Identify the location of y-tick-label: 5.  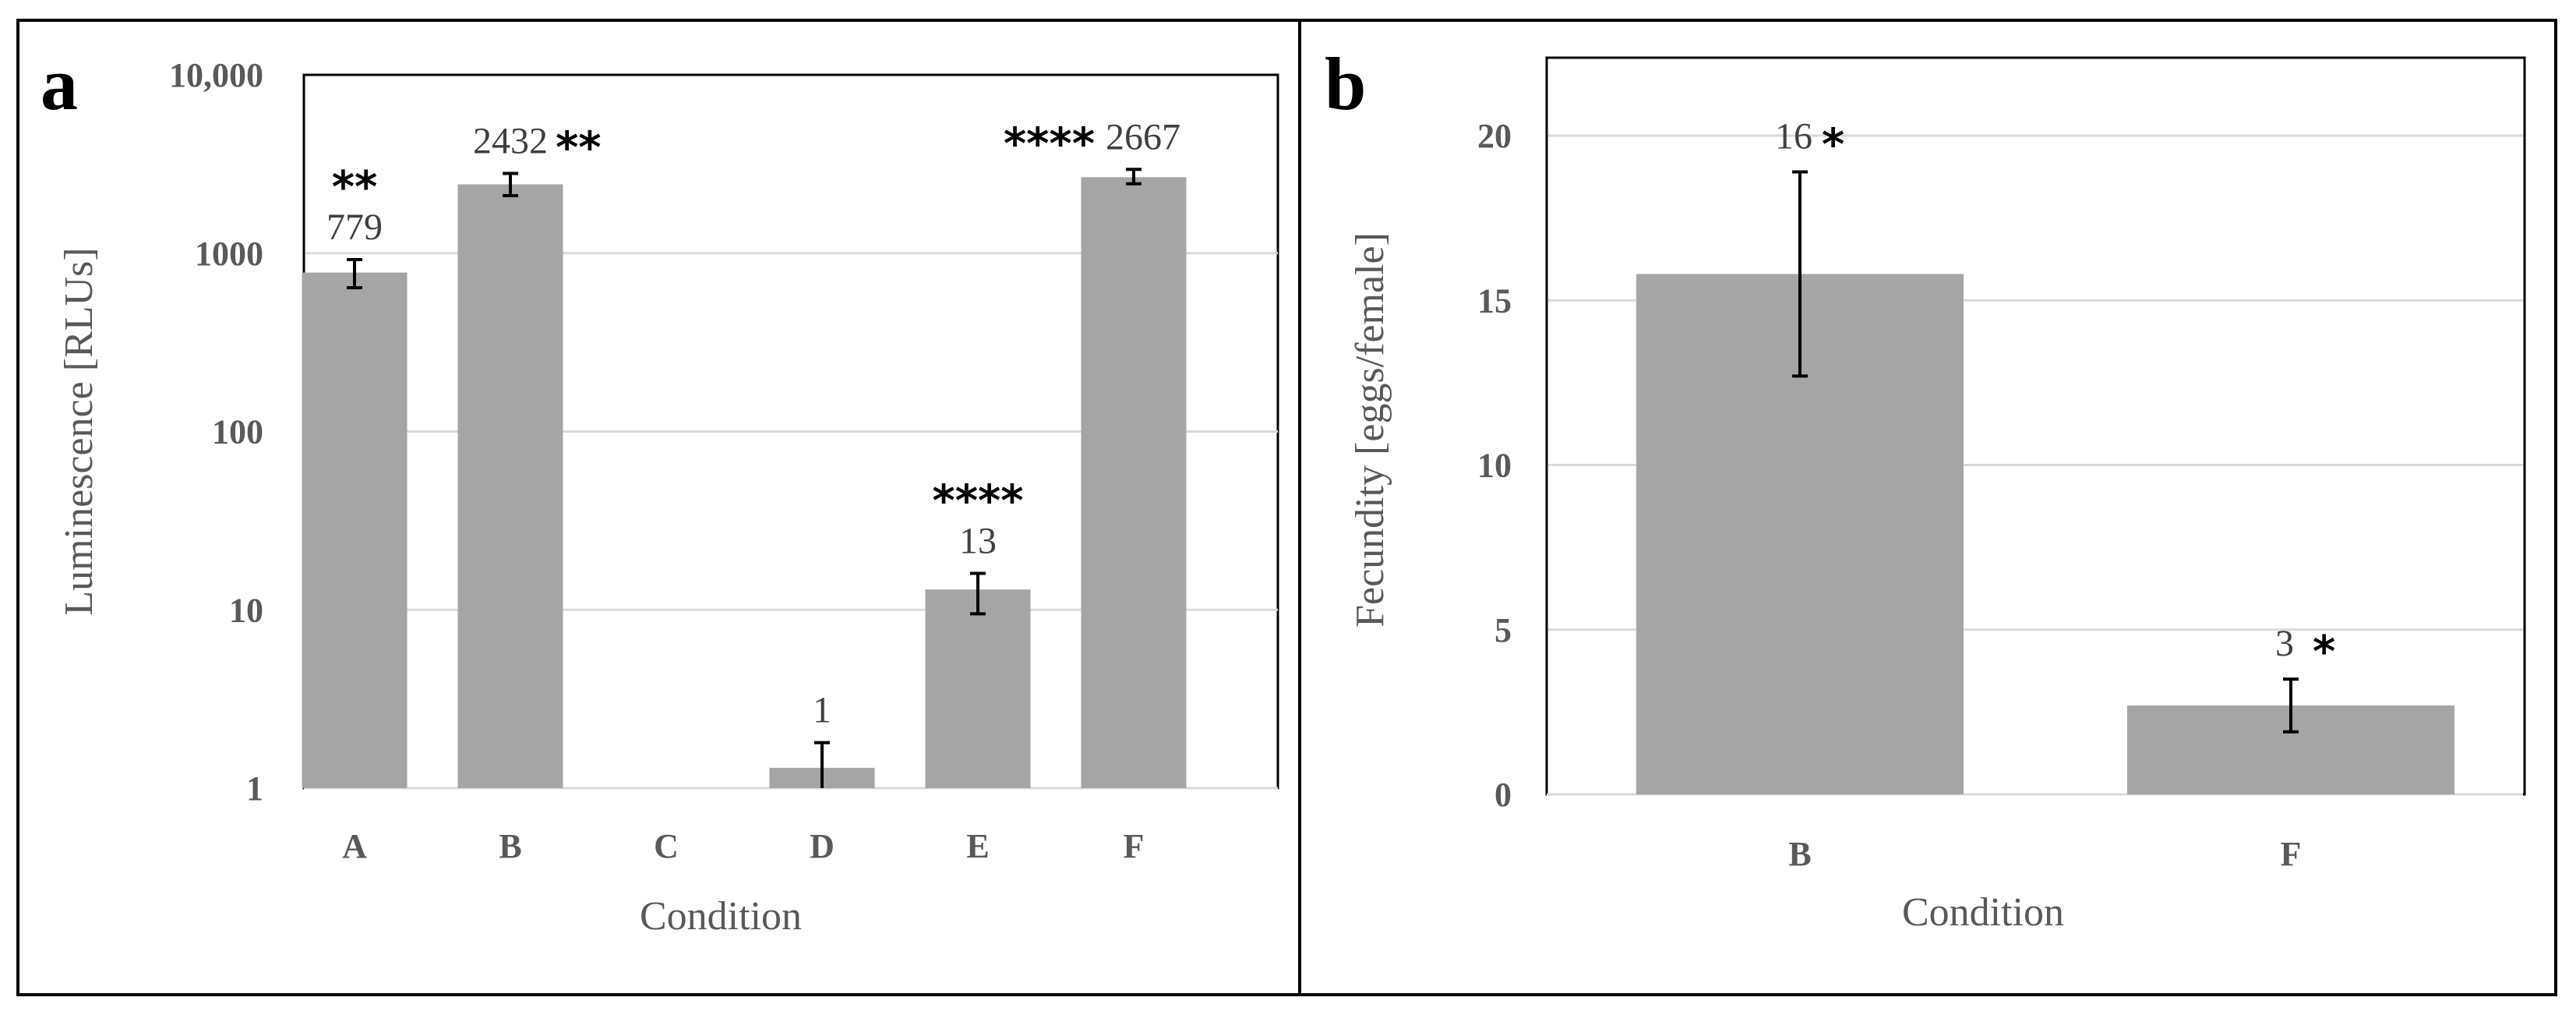
(1503, 630).